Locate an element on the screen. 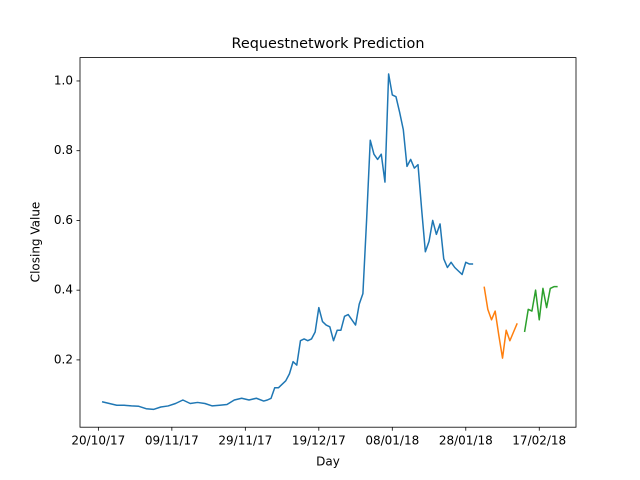 The image size is (640, 480). y-tick-label: 0.2 is located at coordinates (63, 359).